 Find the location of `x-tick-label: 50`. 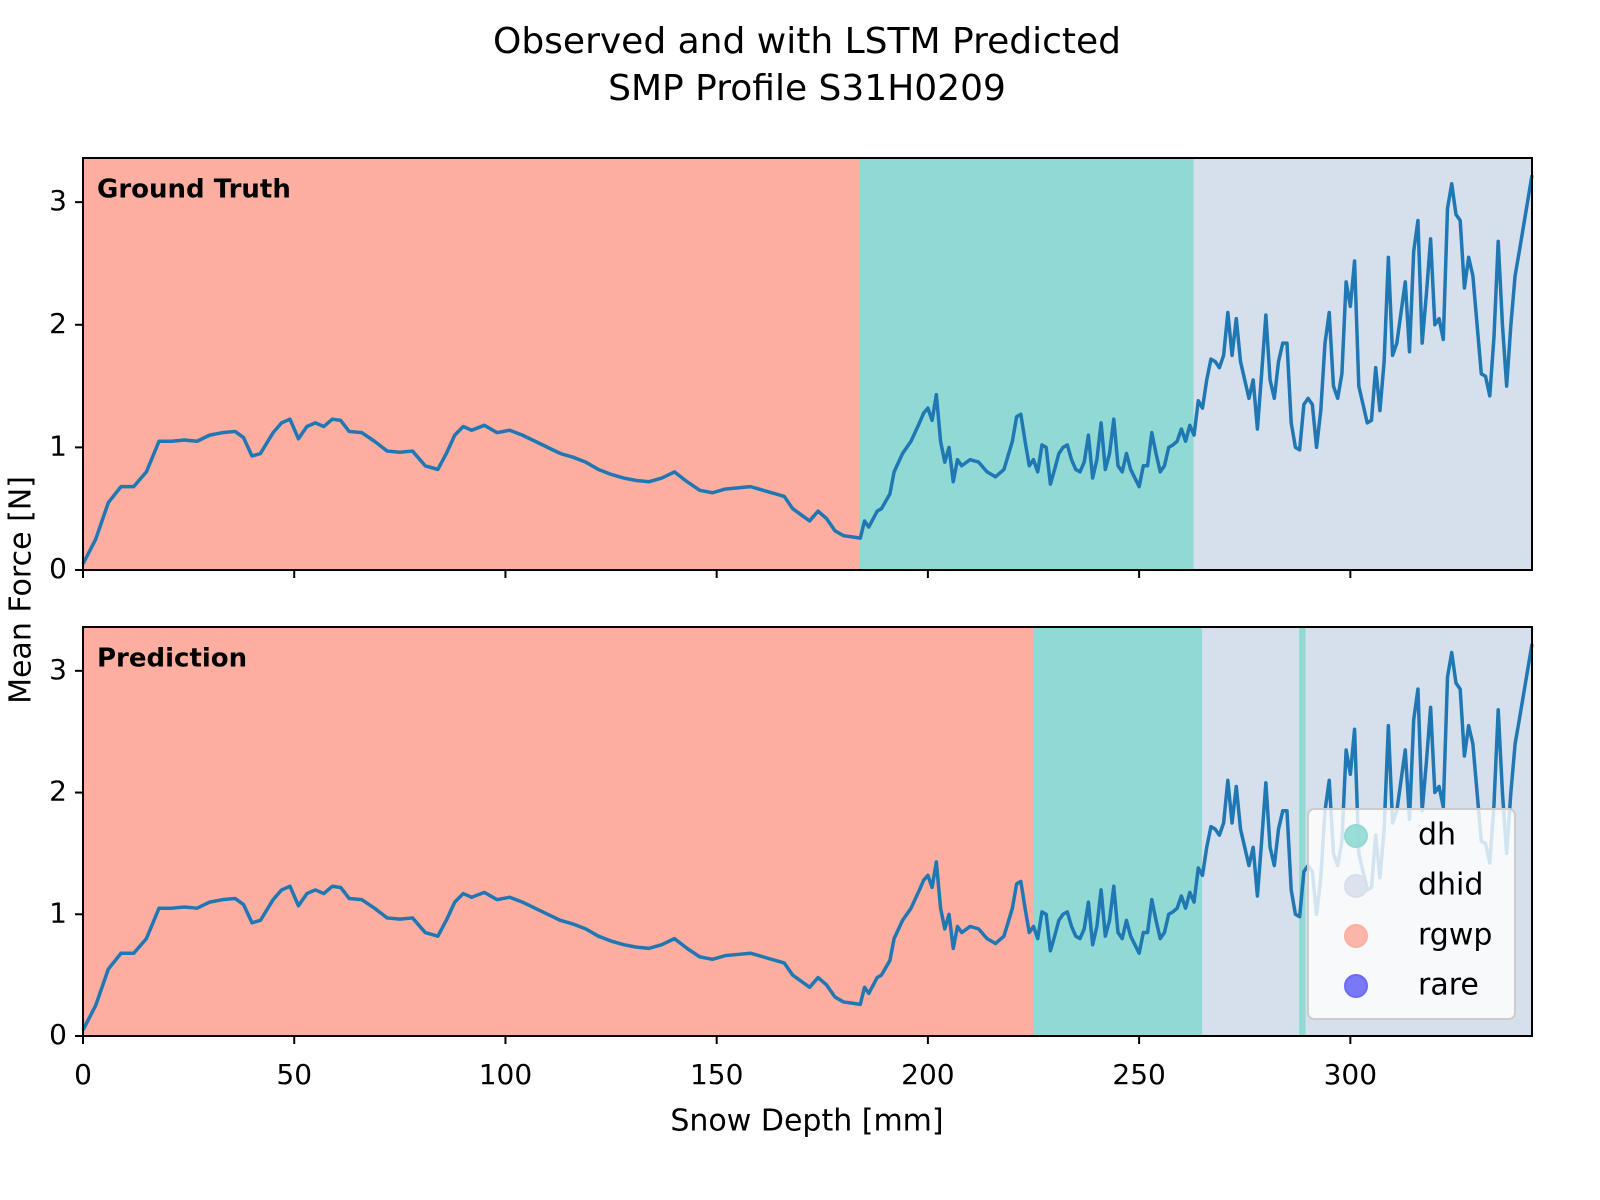

x-tick-label: 50 is located at coordinates (294, 1074).